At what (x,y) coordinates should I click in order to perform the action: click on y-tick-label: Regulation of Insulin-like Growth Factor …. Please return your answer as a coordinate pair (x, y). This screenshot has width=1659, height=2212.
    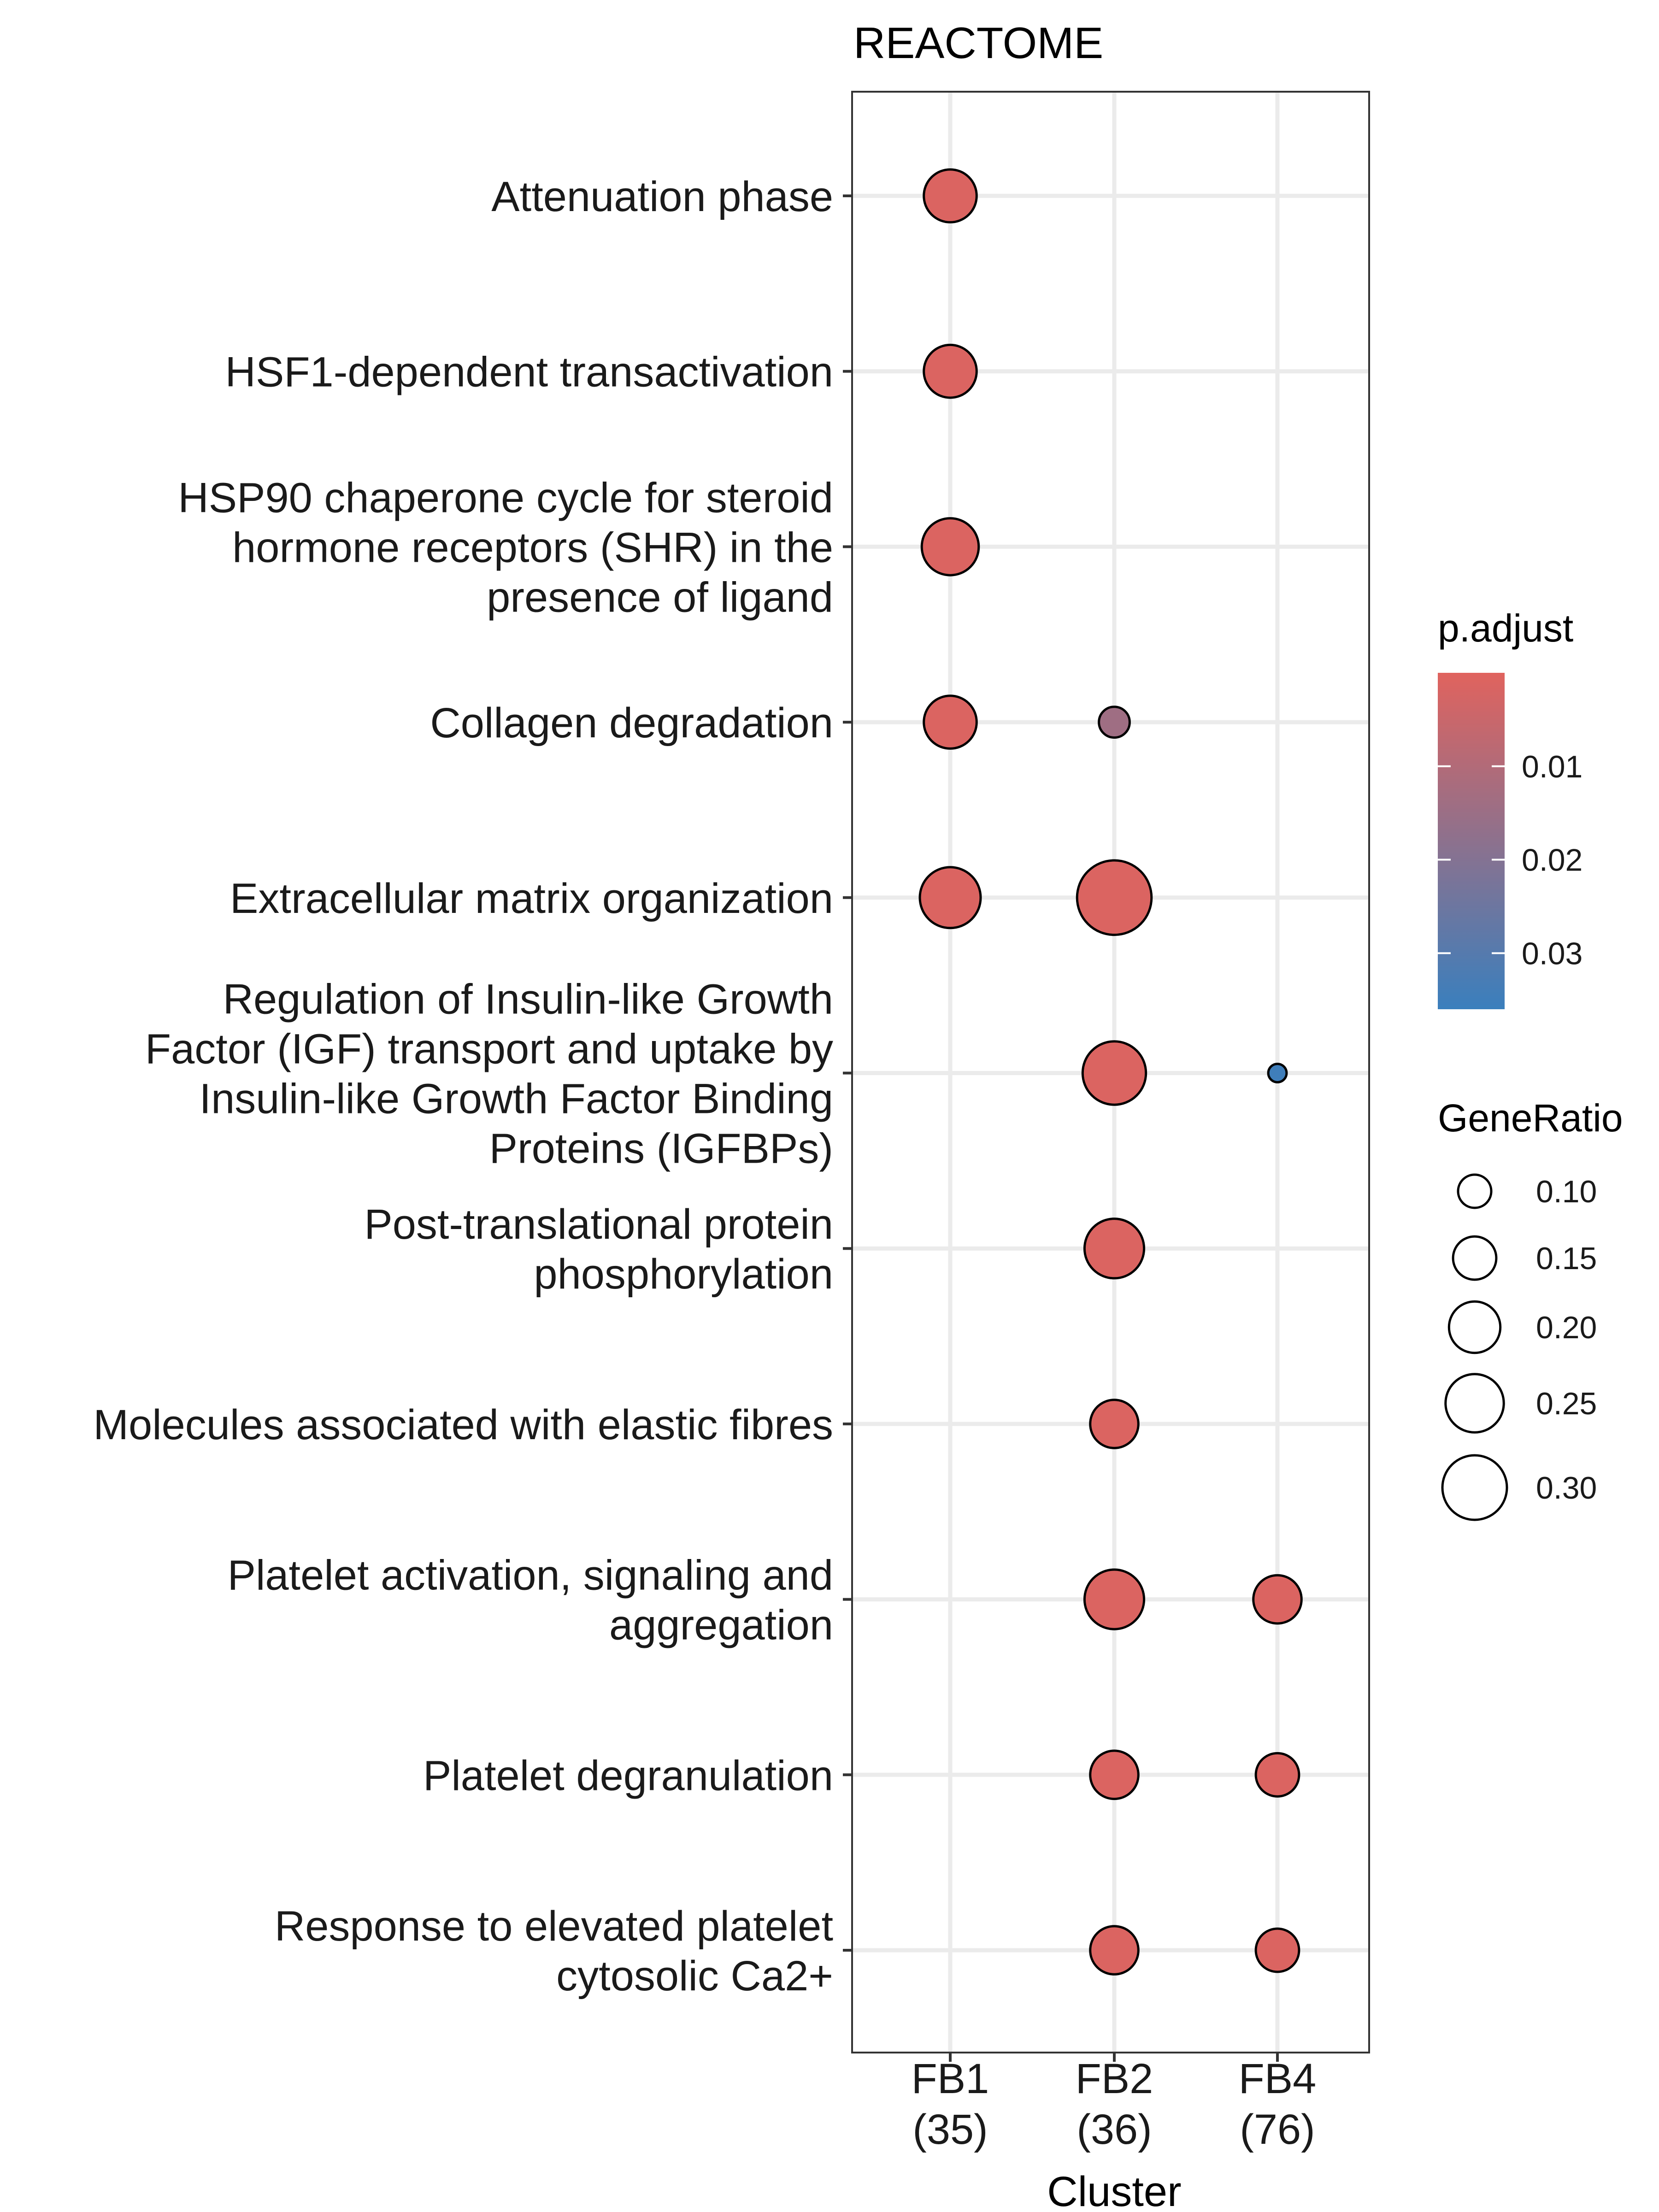
    Looking at the image, I should click on (489, 1074).